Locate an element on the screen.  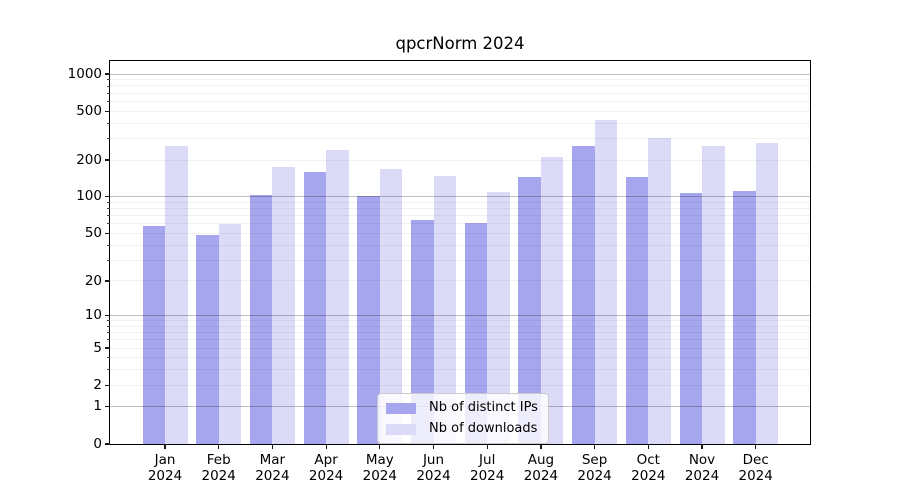
x-tick-label: Sep 2024 is located at coordinates (595, 468).